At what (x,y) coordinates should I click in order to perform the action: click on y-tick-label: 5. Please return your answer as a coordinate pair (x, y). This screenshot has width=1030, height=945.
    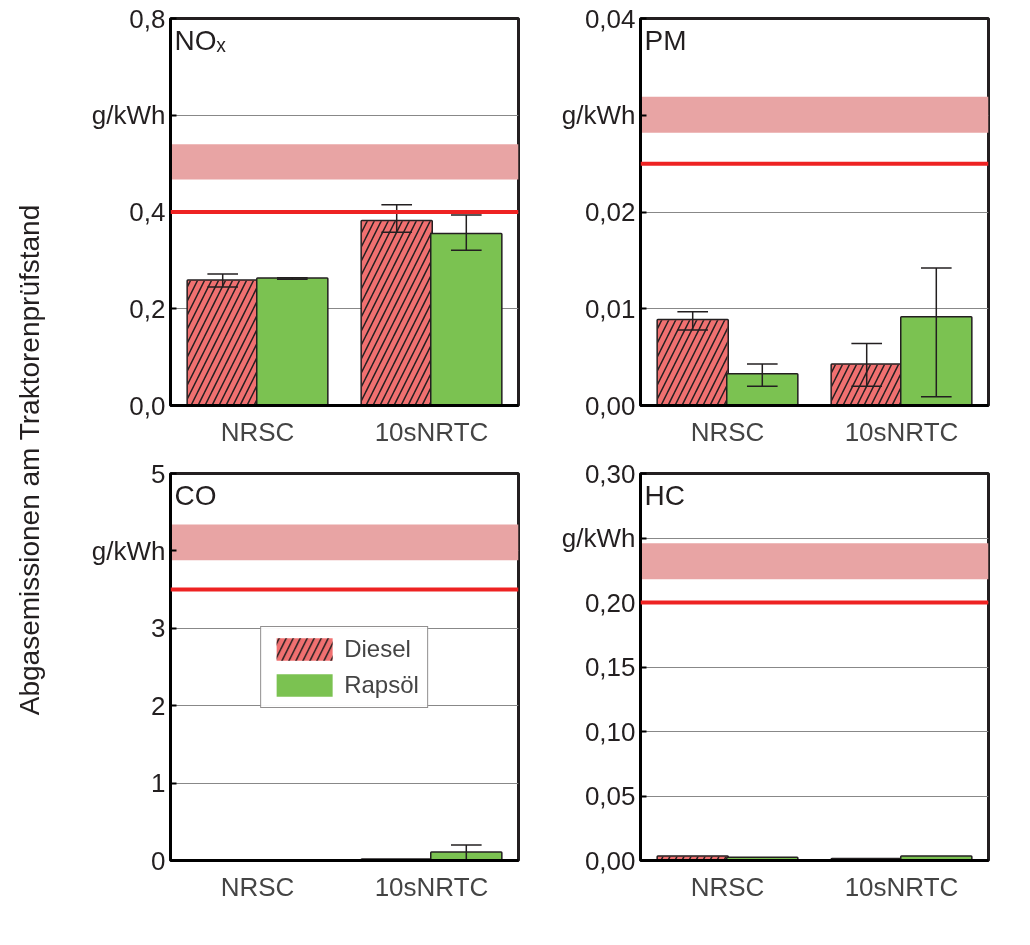
    Looking at the image, I should click on (158, 473).